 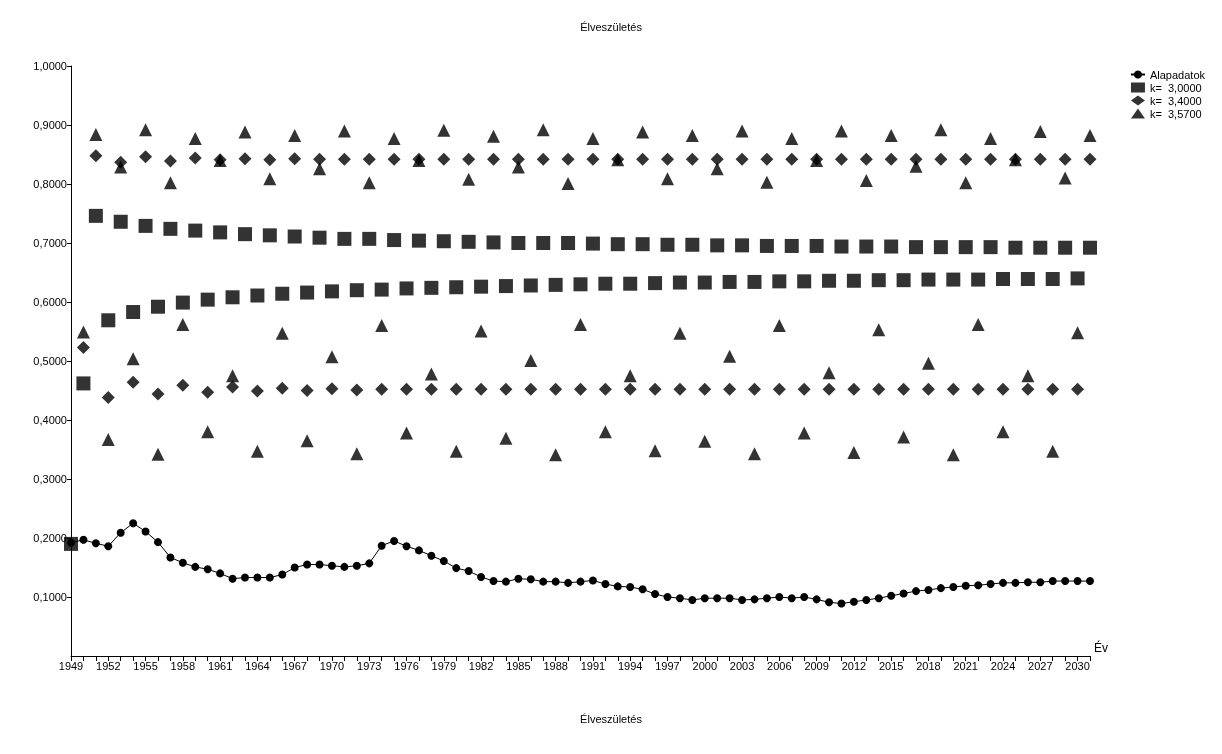 What do you see at coordinates (50, 125) in the screenshot?
I see `y-tick-label: 0,9000` at bounding box center [50, 125].